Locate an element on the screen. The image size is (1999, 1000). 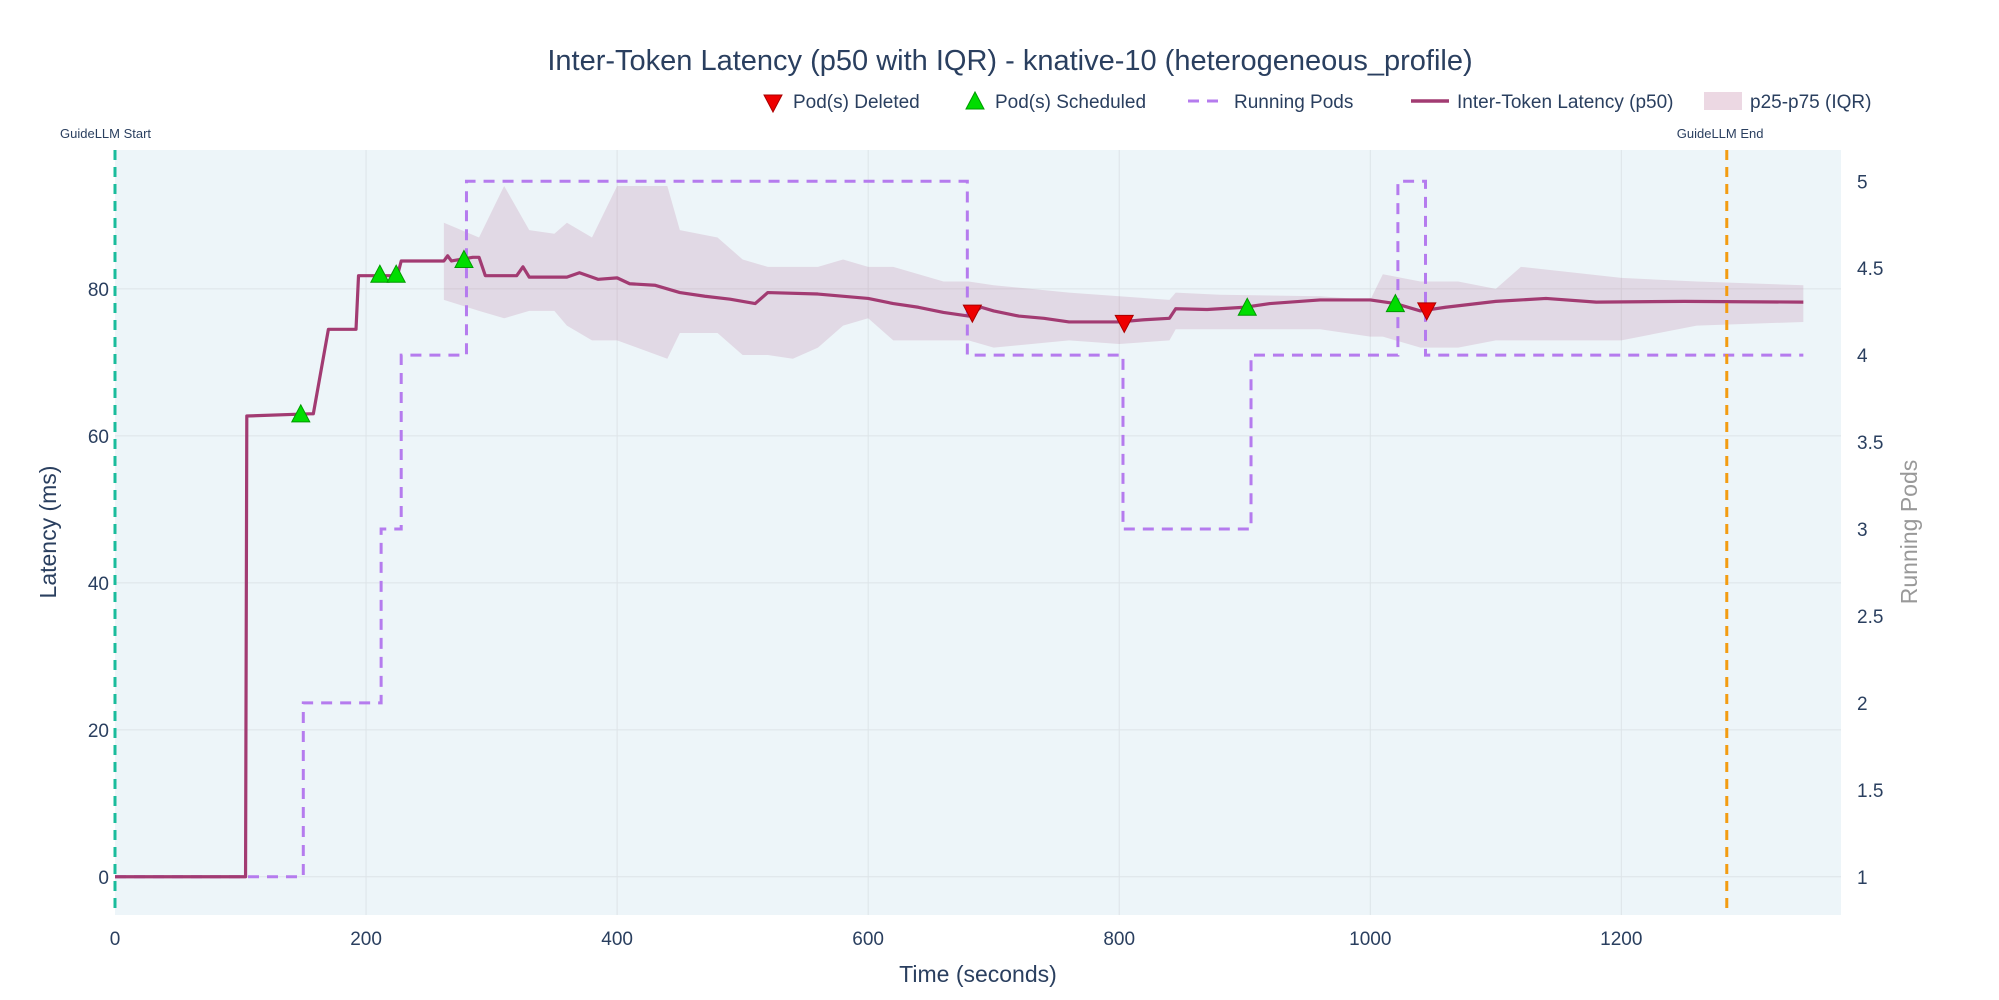
legend-item: Inter-Token Latency (p50) is located at coordinates (1542, 102).